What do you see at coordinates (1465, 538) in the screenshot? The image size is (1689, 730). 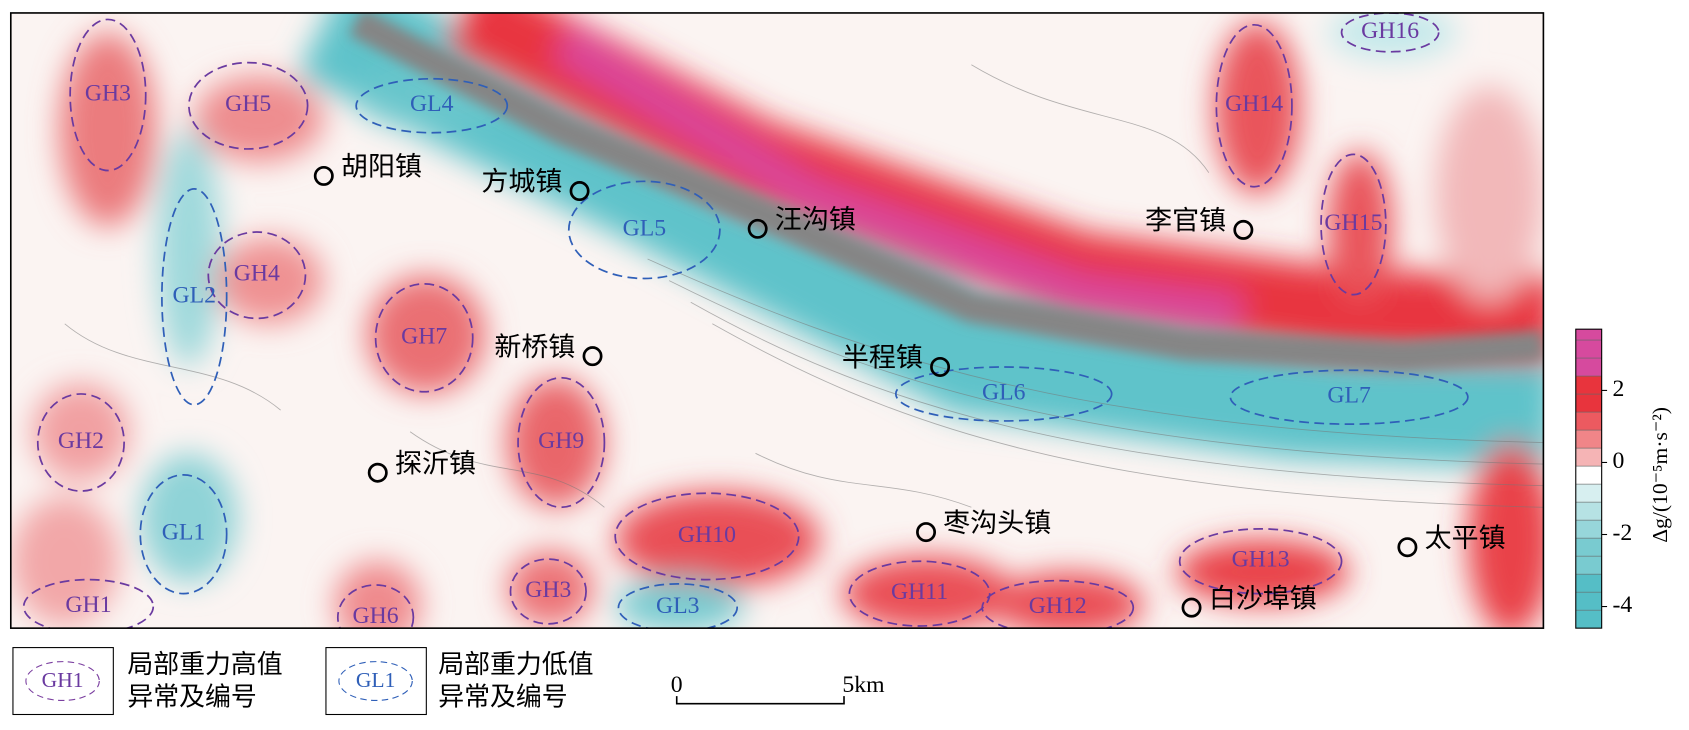 I see `town-label: 太平镇` at bounding box center [1465, 538].